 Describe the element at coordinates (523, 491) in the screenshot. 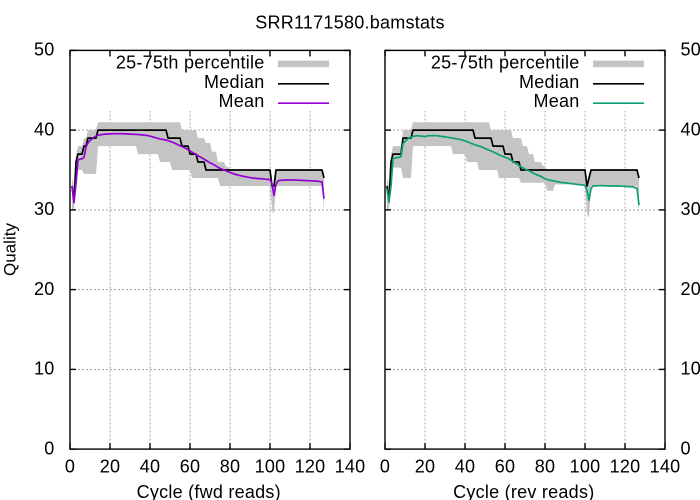

I see `svg-text: Cycle (rev reads)` at that location.